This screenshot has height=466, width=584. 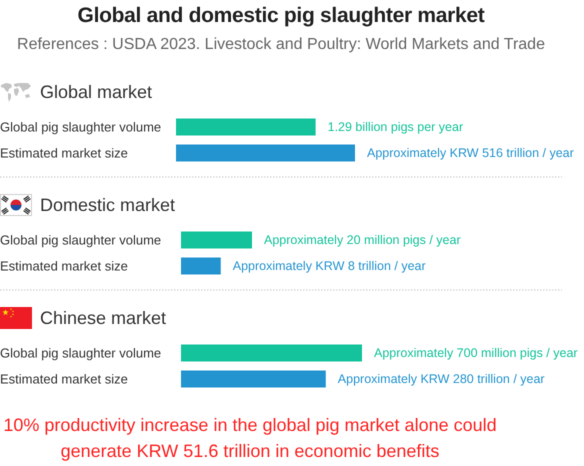 What do you see at coordinates (250, 438) in the screenshot?
I see `text: 10% productivity increase in the global pig market alone could generate KRW 51.6 trillion in economic benefits` at bounding box center [250, 438].